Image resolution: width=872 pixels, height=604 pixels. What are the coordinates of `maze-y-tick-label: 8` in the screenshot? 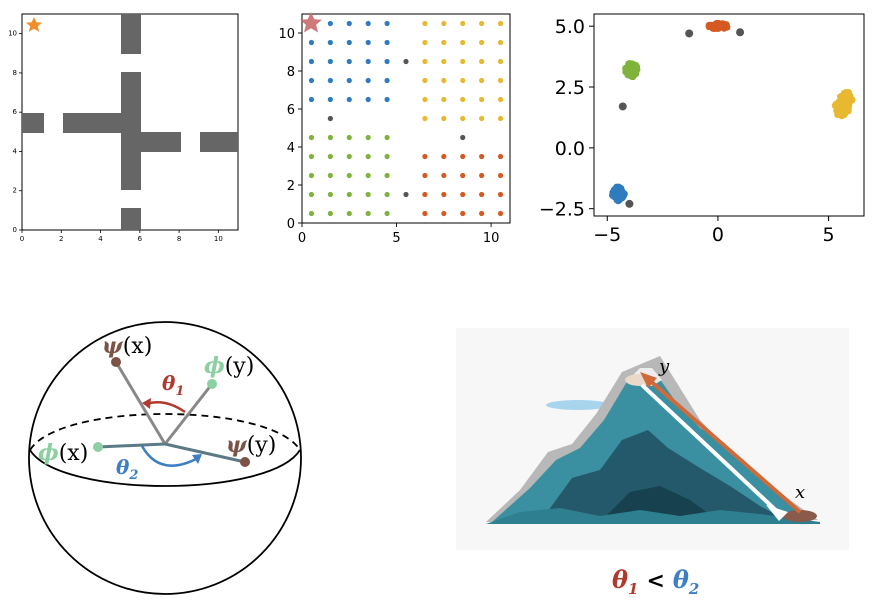 It's located at (15, 73).